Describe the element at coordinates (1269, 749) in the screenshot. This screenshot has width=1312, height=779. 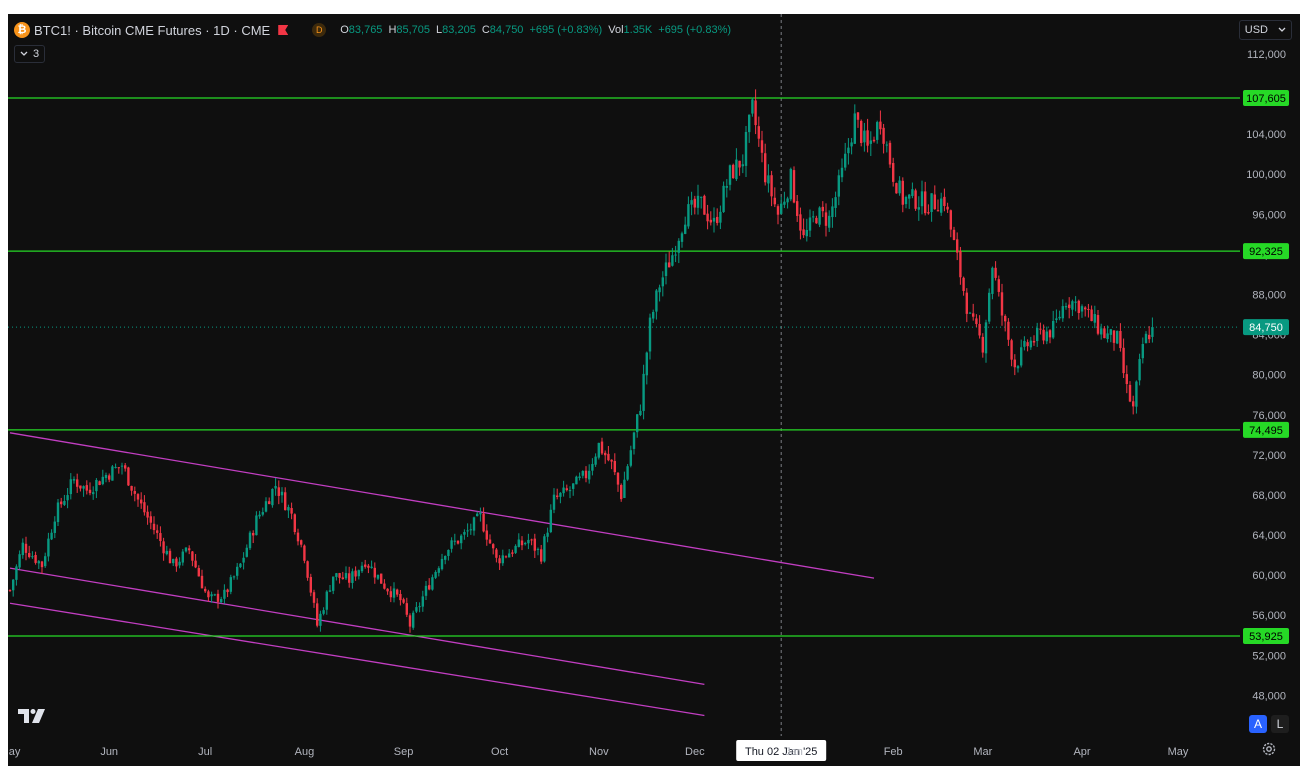
I see `gear-icon` at that location.